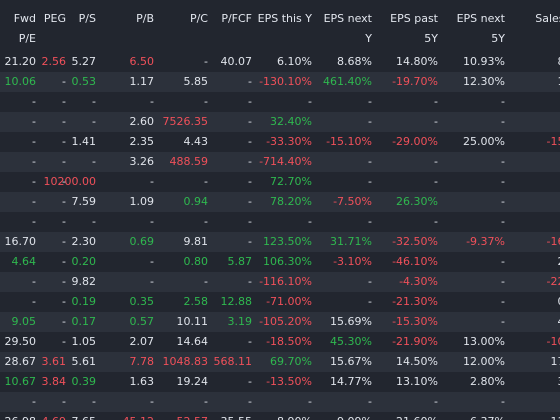 The height and width of the screenshot is (420, 560). Describe the element at coordinates (559, 322) in the screenshot. I see `cell-sales_past: 4.8` at that location.